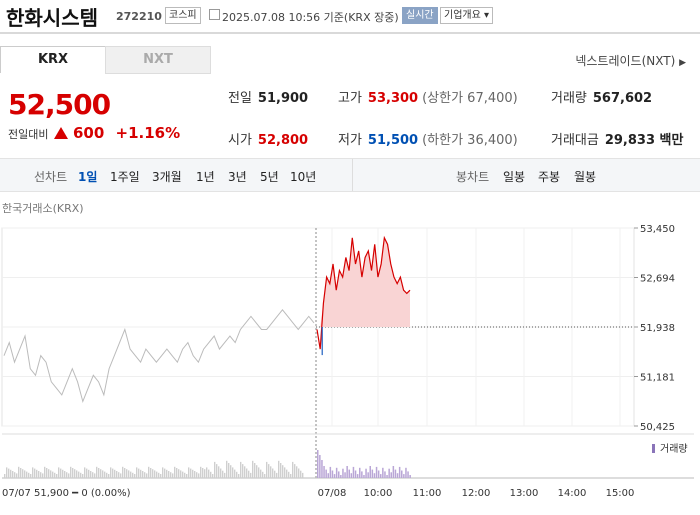 This screenshot has height=515, width=700. What do you see at coordinates (625, 61) in the screenshot?
I see `nexttrade-label: 넥스트레이드(NXT)` at bounding box center [625, 61].